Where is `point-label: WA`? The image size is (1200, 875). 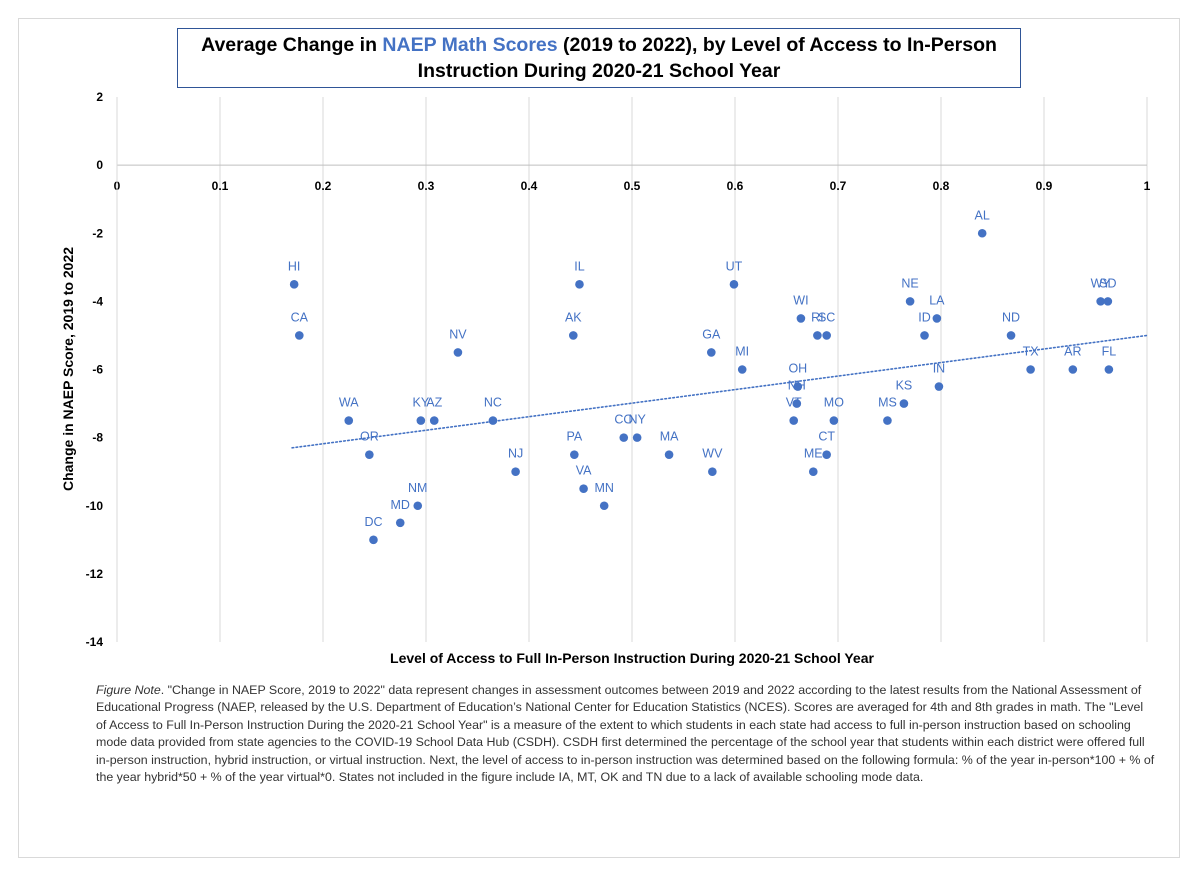
point-label: WA is located at coordinates (349, 403).